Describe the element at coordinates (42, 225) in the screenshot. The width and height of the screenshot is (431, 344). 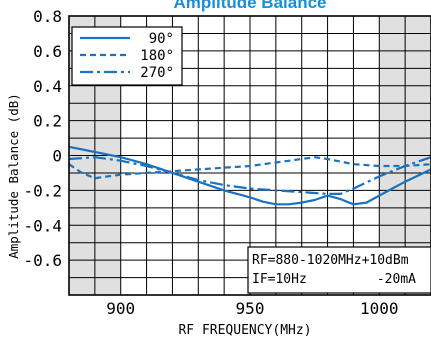
I see `y-tick-label: -0.4` at that location.